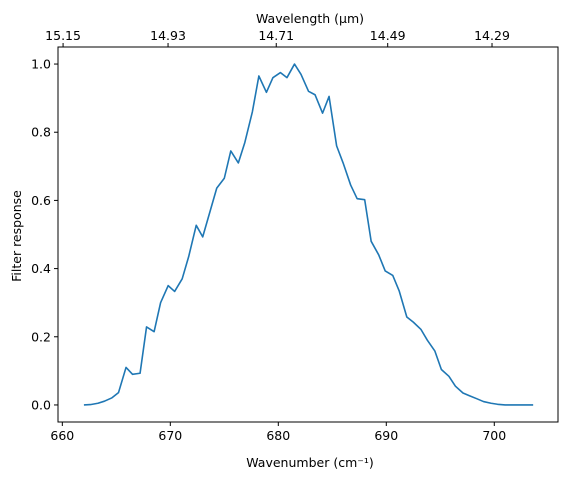 Image resolution: width=570 pixels, height=480 pixels. I want to click on top-tick-label: 15.15, so click(63, 35).